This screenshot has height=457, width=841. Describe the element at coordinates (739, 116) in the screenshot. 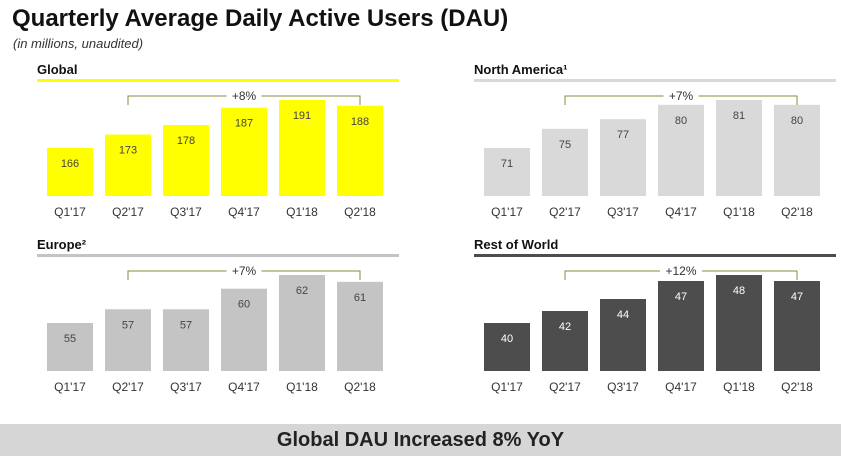

I see `value-label-north-america-4: 81` at that location.